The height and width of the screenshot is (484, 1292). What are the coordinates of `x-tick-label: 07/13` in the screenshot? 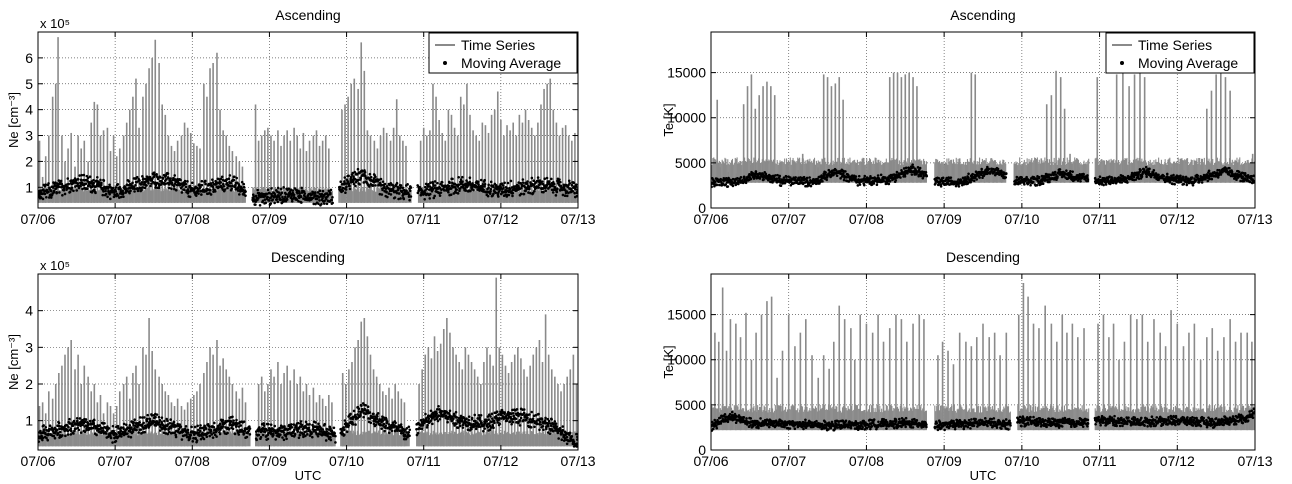 It's located at (577, 219).